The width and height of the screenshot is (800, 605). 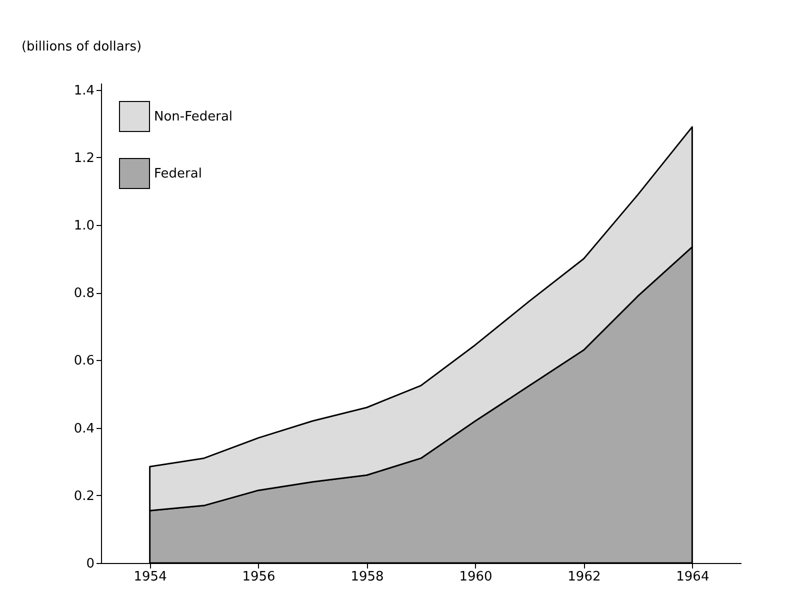 I want to click on y-tick-label: 0.4, so click(x=84, y=428).